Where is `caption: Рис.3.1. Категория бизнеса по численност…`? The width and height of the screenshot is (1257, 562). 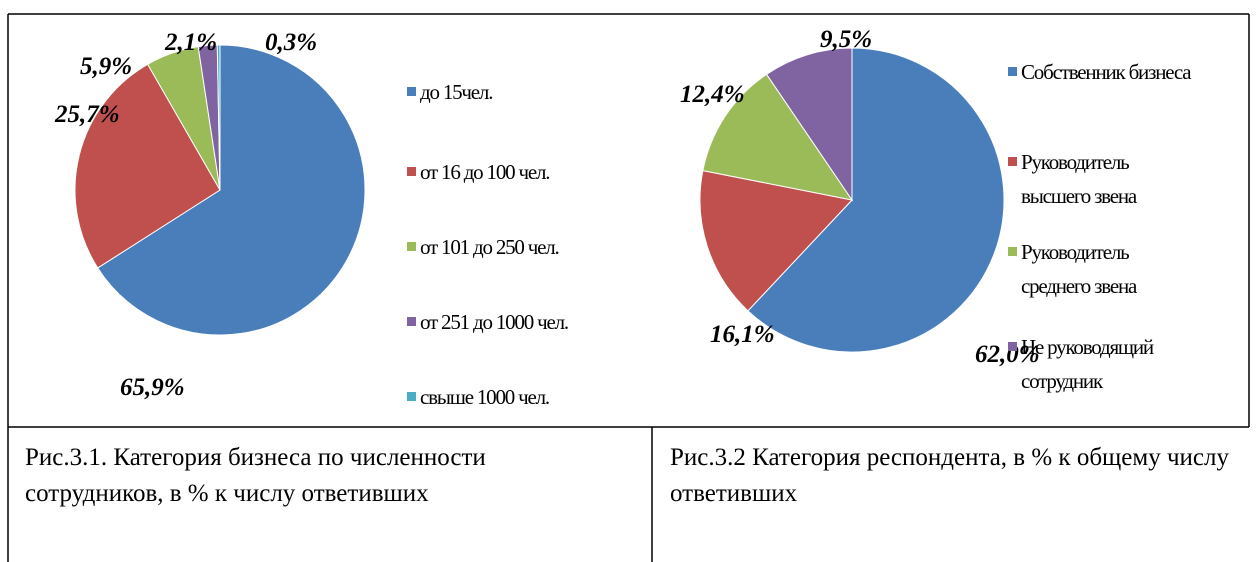
caption: Рис.3.1. Категория бизнеса по численност… is located at coordinates (255, 475).